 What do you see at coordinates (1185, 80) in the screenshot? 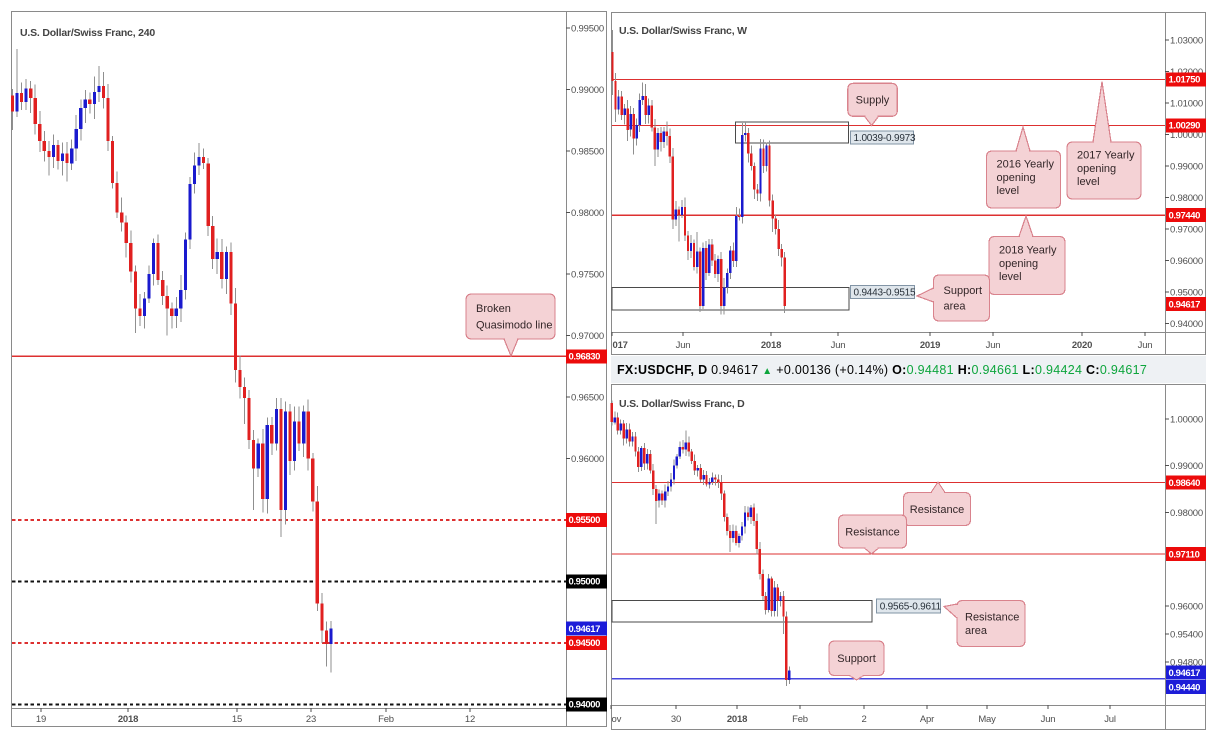
I see `svg-text: 1.01750` at bounding box center [1185, 80].